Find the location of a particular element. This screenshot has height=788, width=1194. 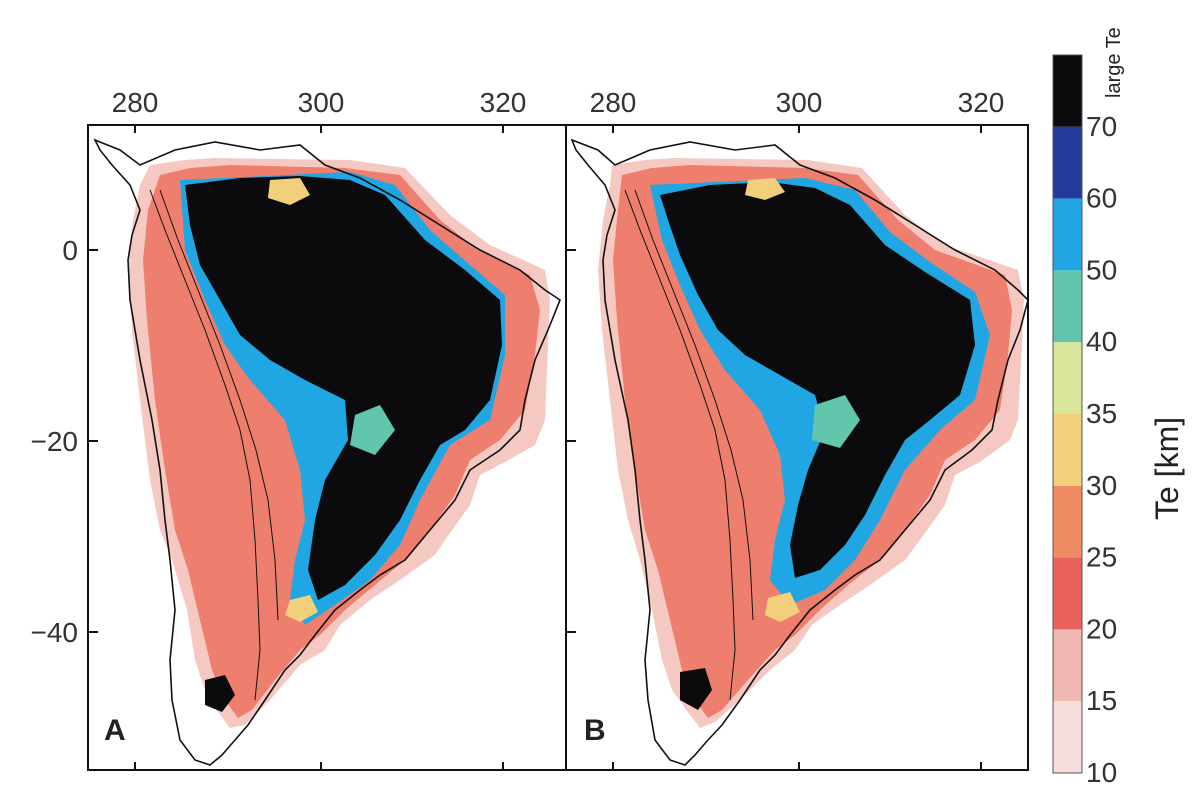

colorbar: 70 60 50 40 35 30 25 20 15 10 large Te Te [km] is located at coordinates (1118, 407).